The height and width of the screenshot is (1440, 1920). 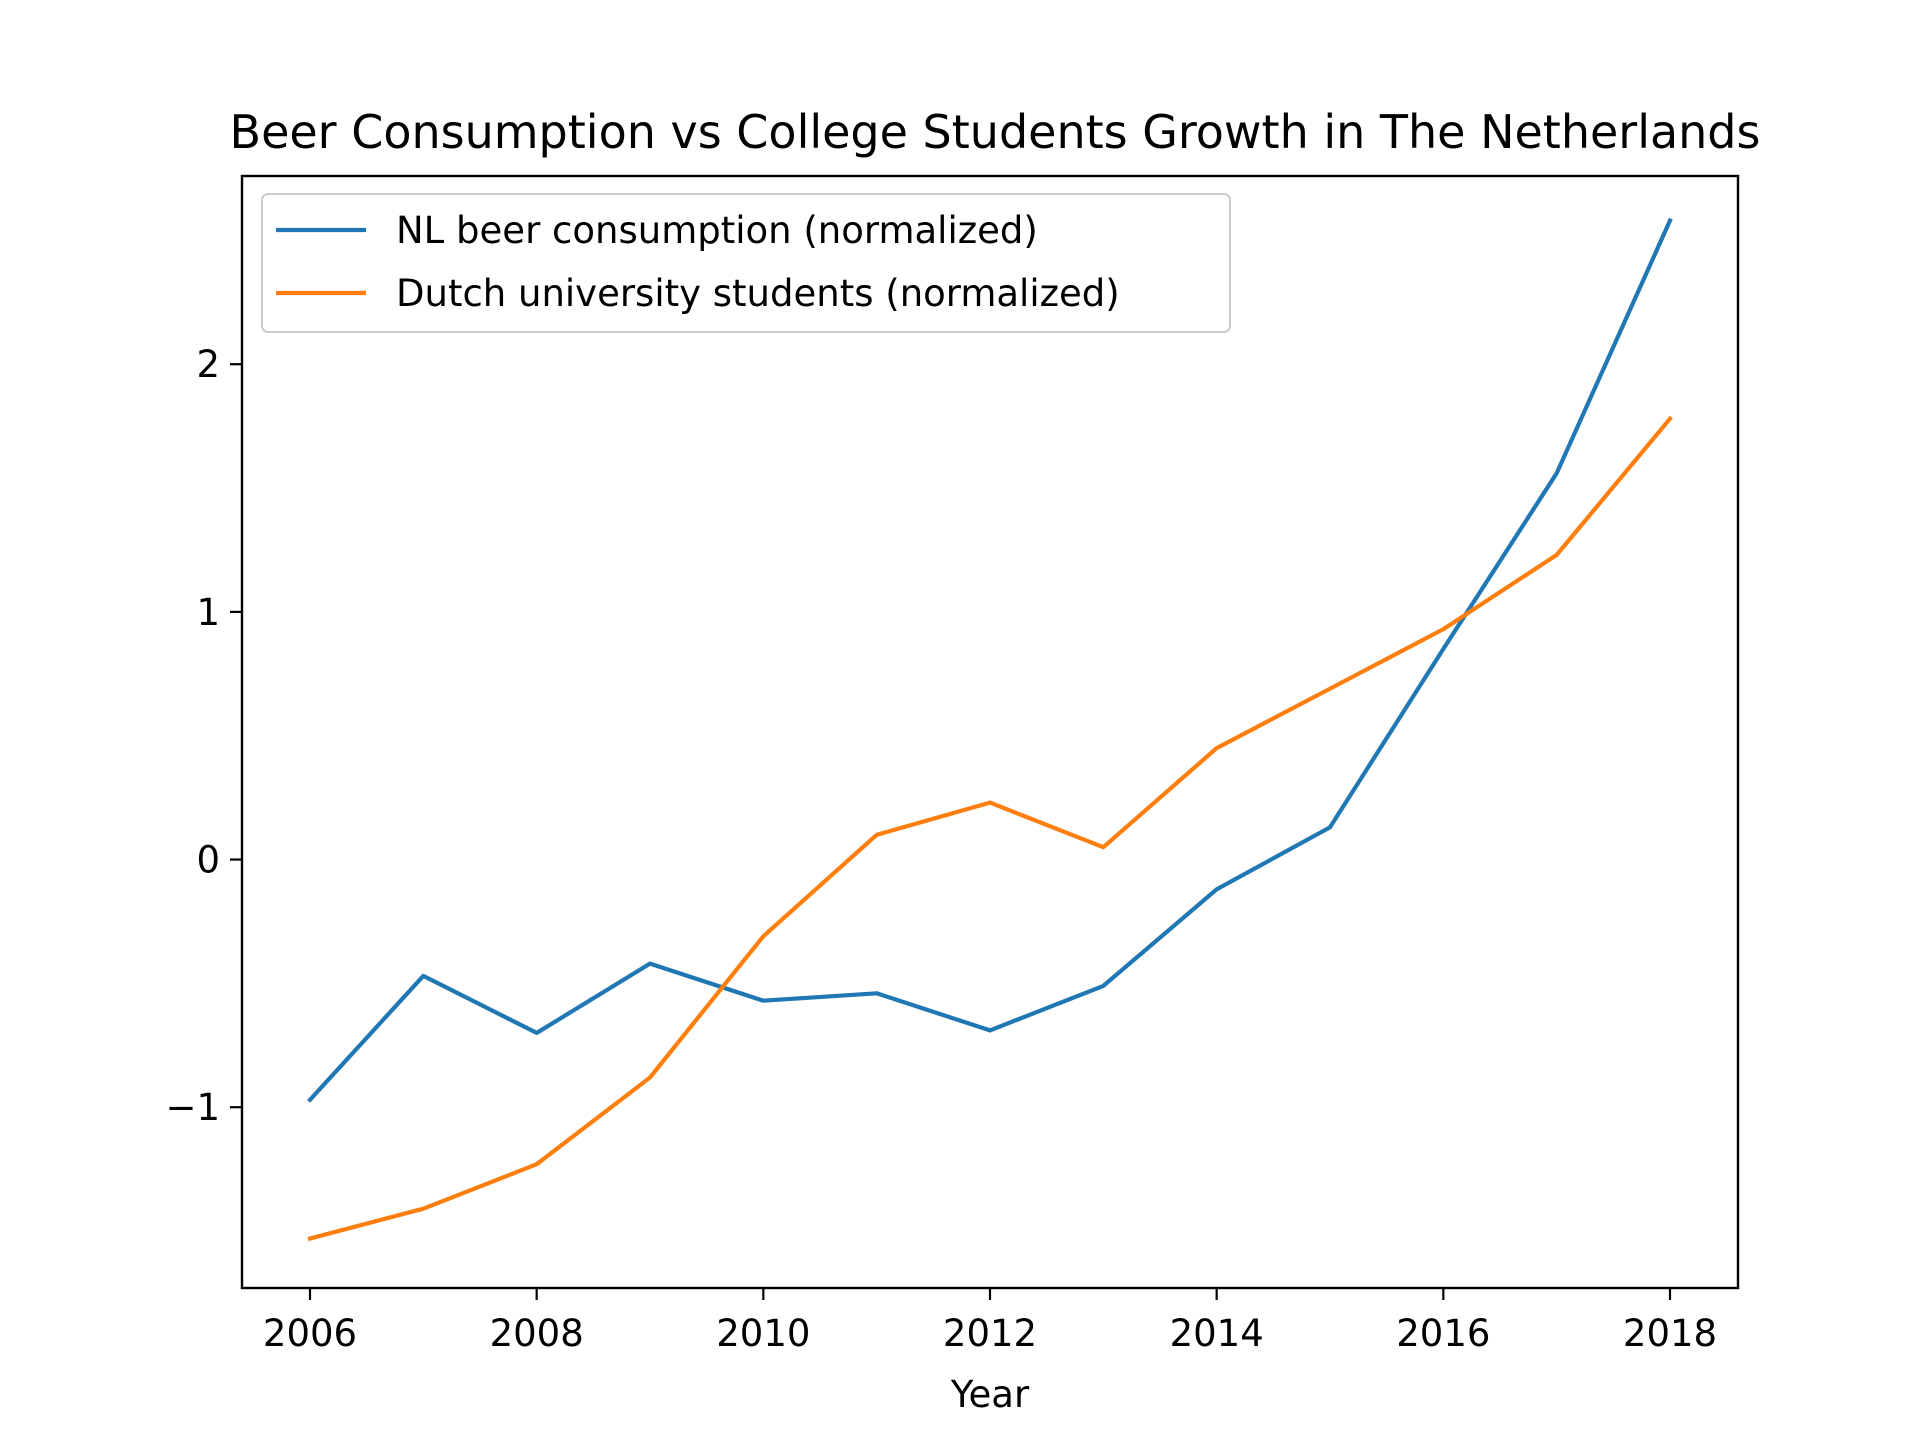 What do you see at coordinates (990, 1394) in the screenshot?
I see `x-axis-label: Year` at bounding box center [990, 1394].